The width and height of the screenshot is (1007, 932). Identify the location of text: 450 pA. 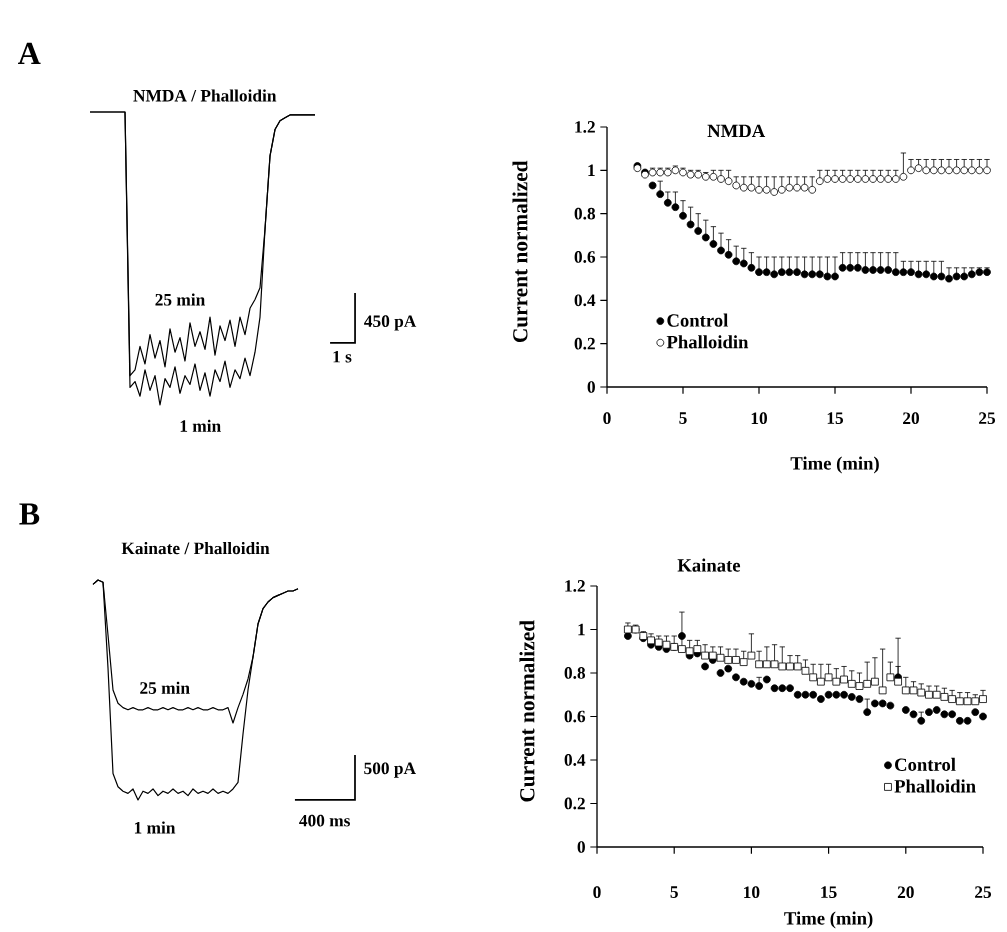
(390, 323).